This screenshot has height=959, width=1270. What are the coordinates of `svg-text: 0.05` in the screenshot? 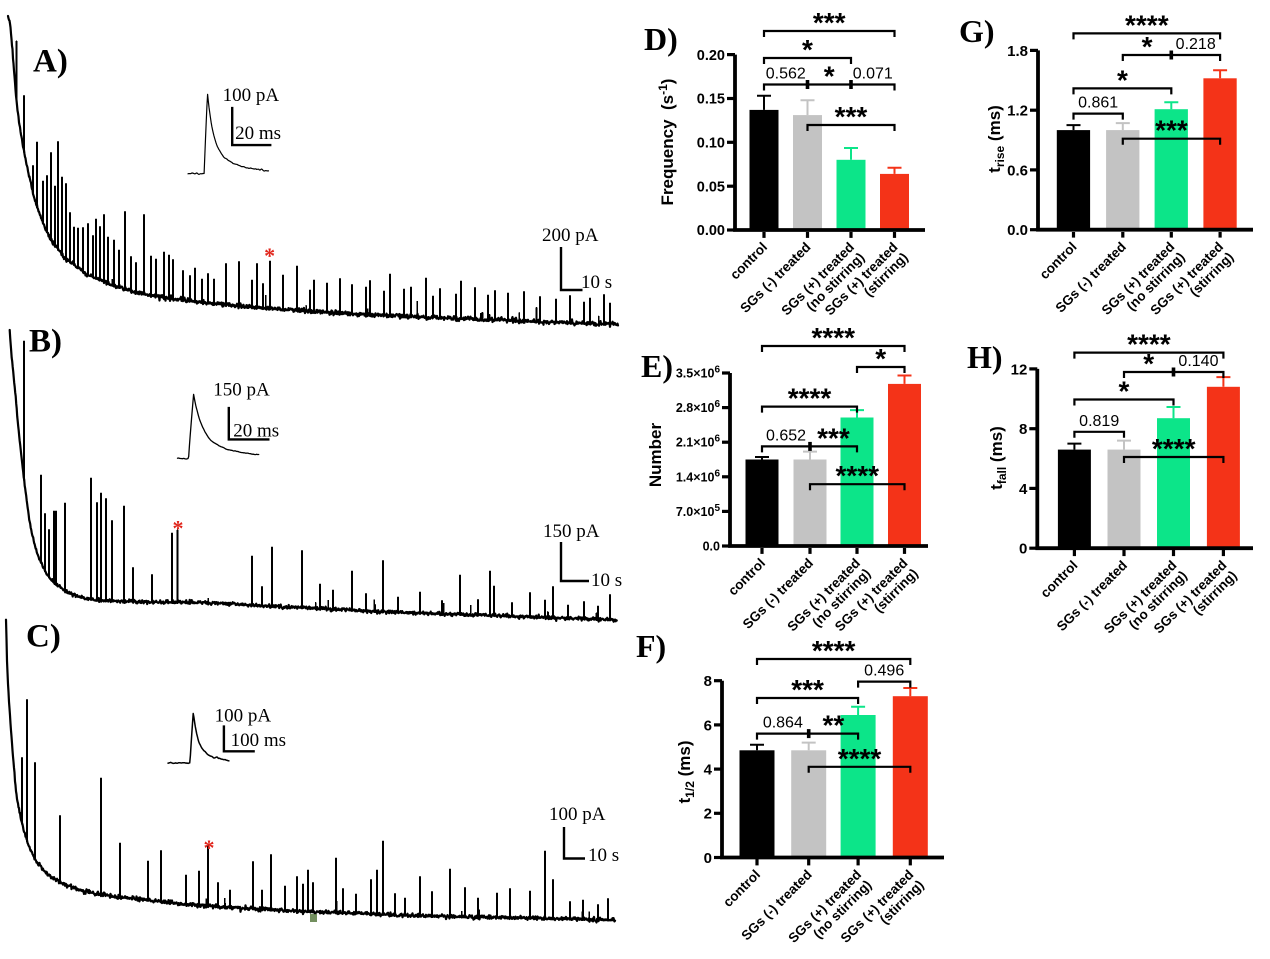 It's located at (711, 187).